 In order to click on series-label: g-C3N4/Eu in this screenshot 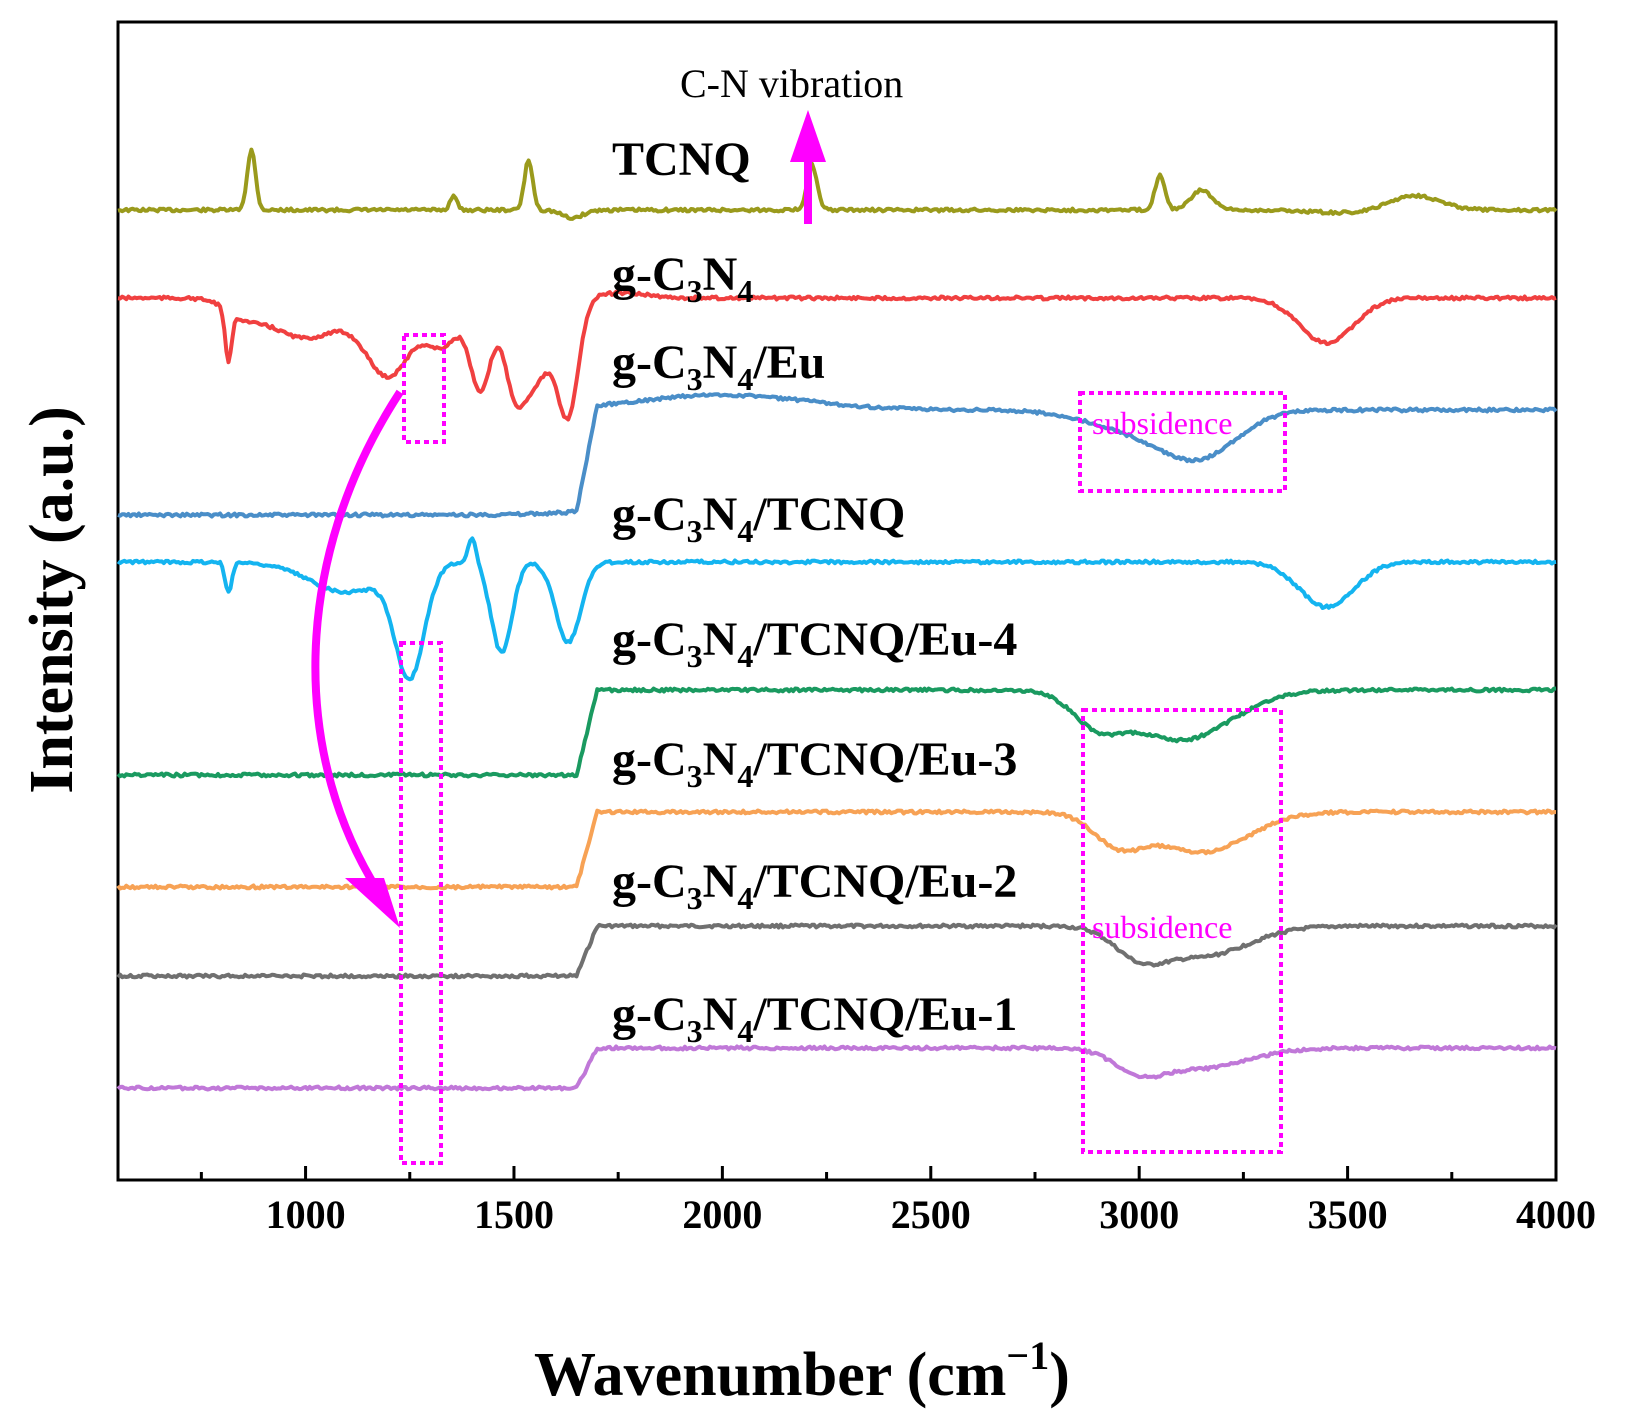, I will do `click(718, 366)`.